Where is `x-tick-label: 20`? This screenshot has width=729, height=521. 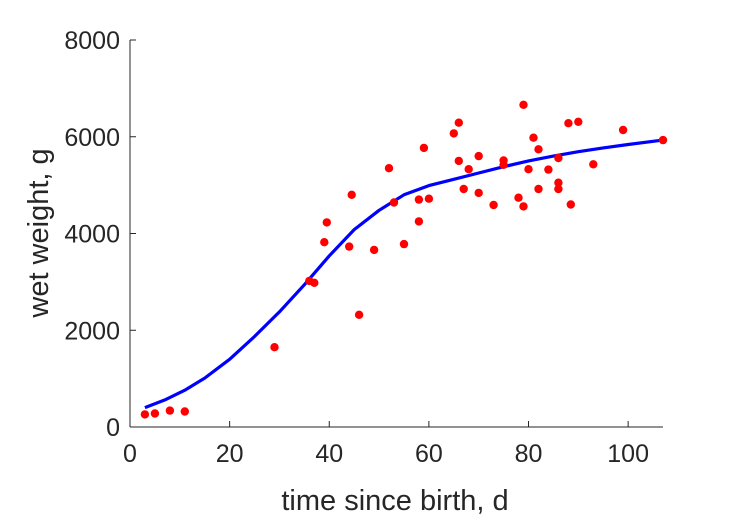 x-tick-label: 20 is located at coordinates (230, 454).